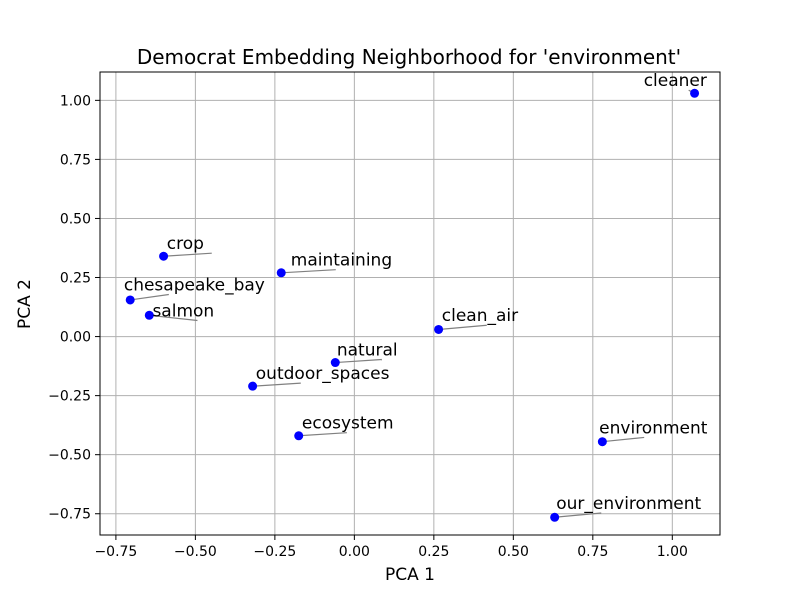 This screenshot has height=600, width=800. I want to click on data-point-natural, so click(335, 363).